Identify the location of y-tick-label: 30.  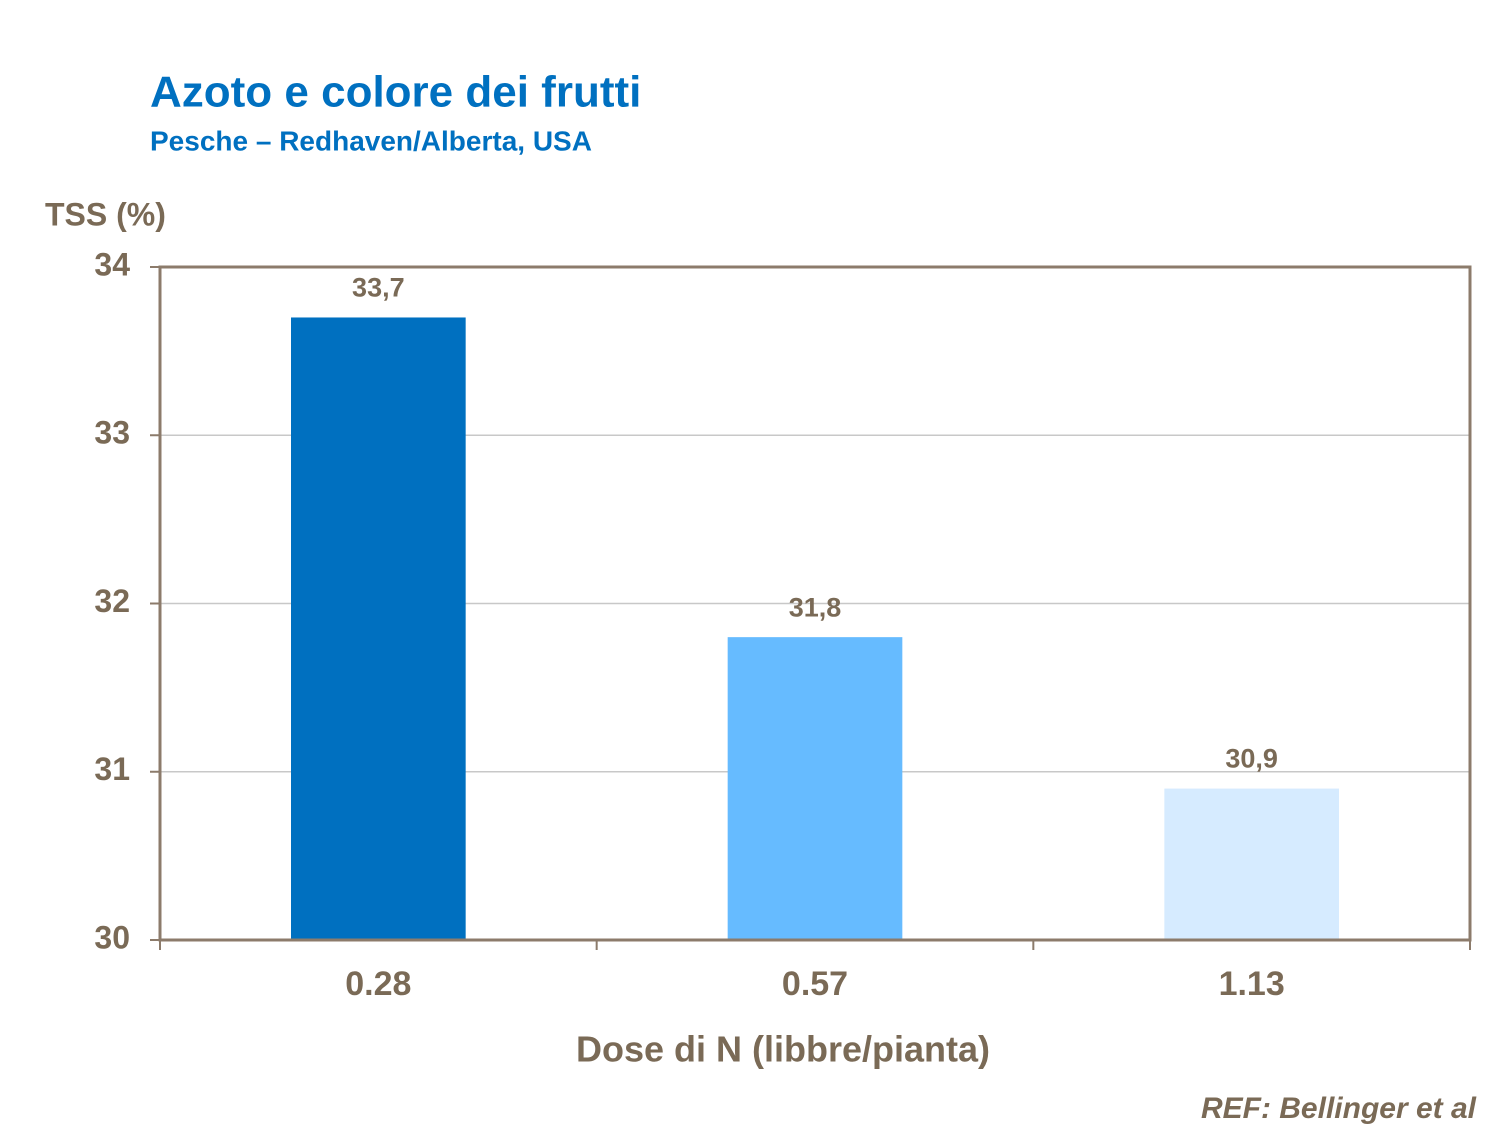
(112, 937).